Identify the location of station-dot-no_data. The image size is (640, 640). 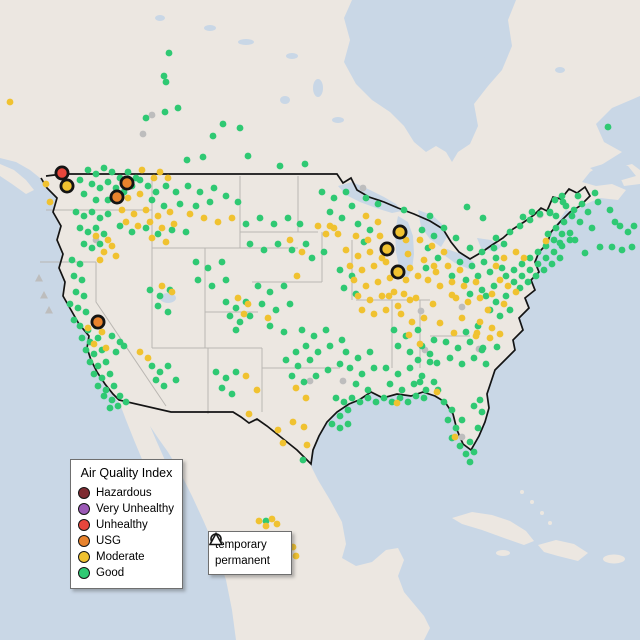
(363, 188).